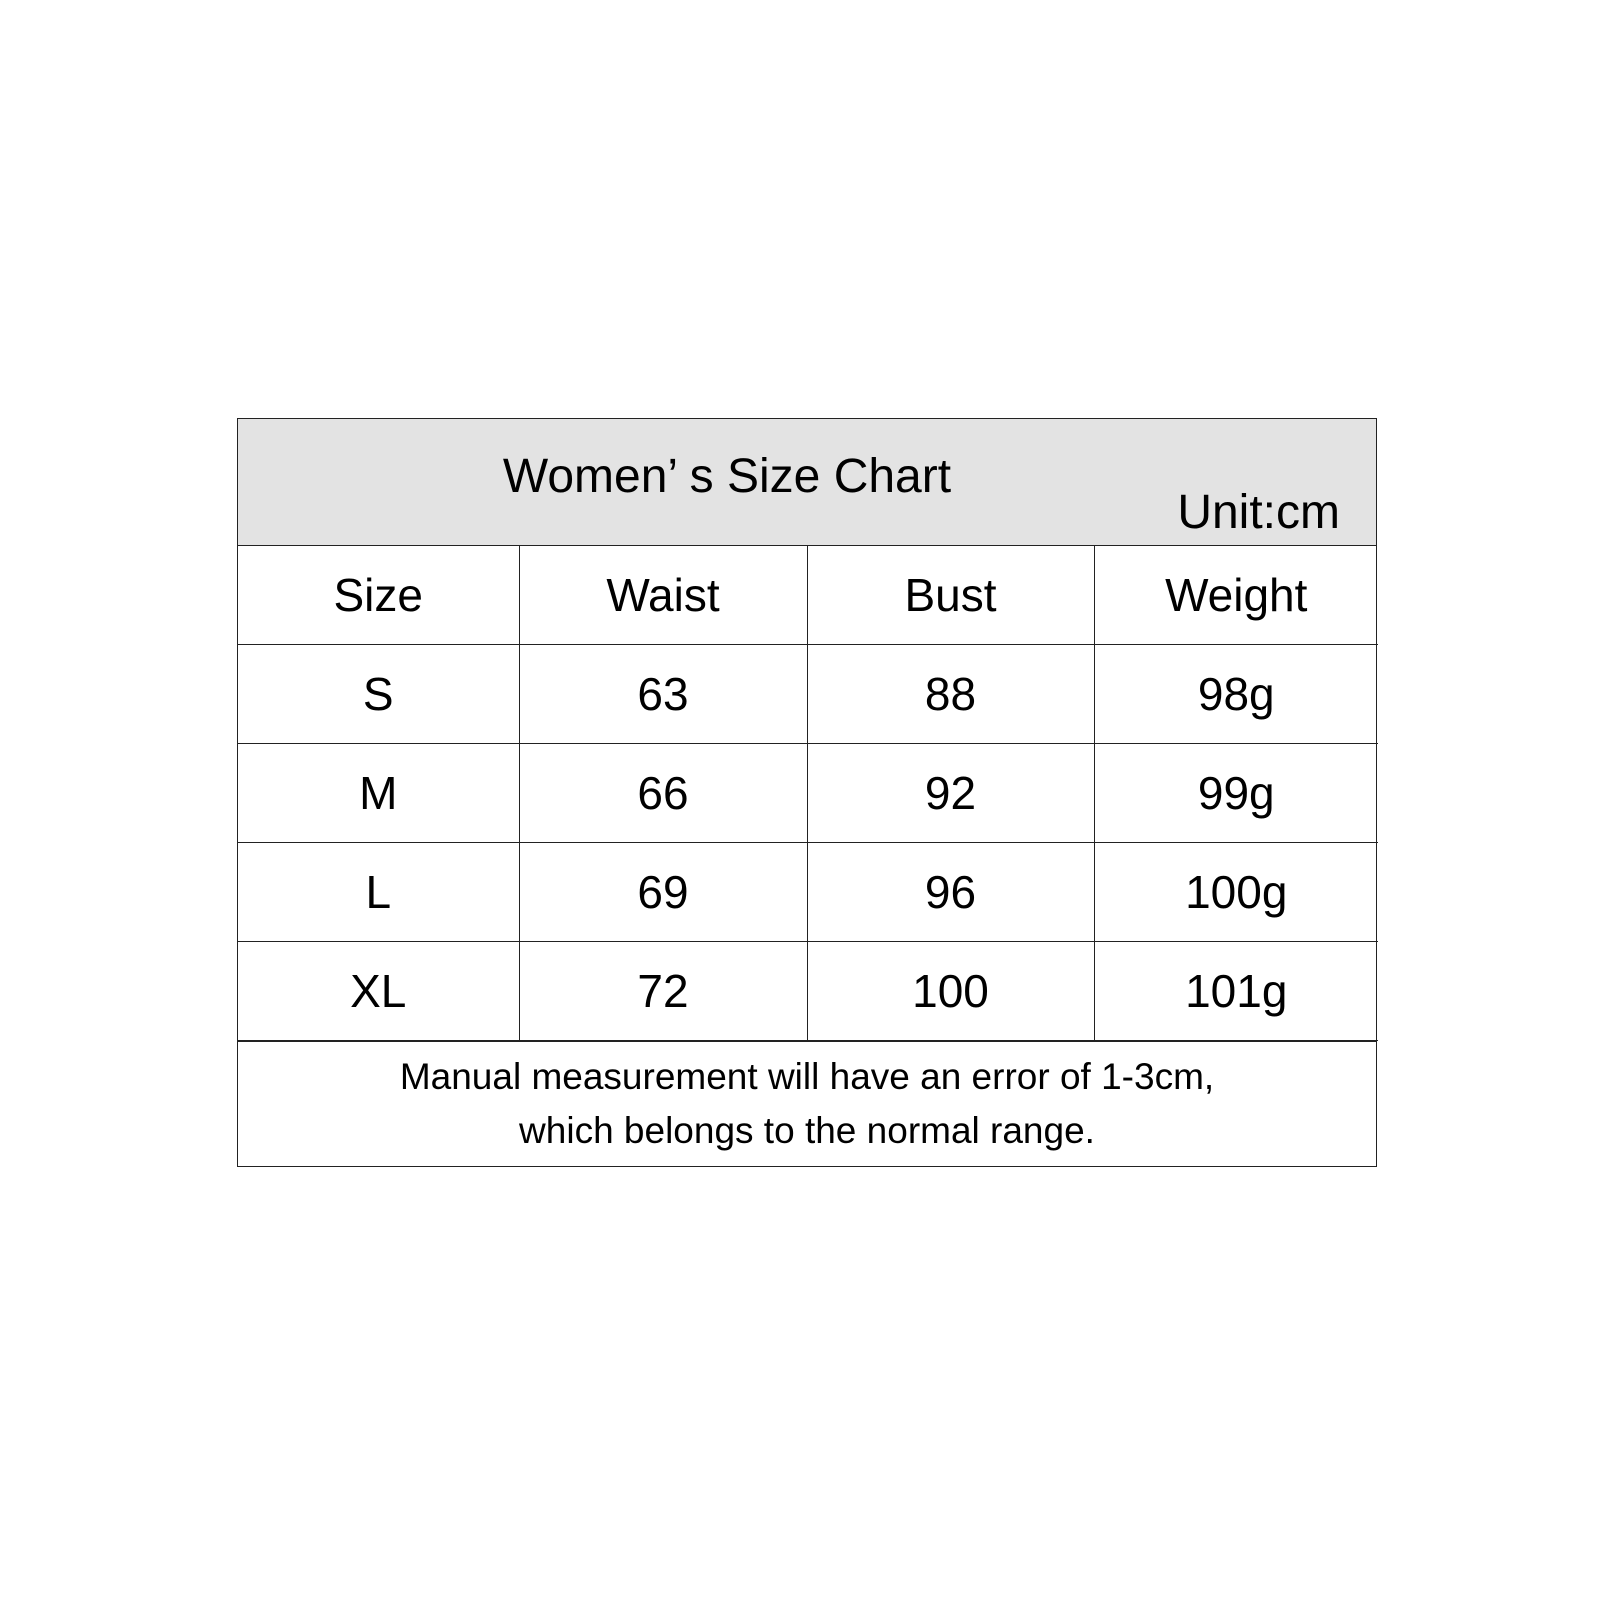 The height and width of the screenshot is (1600, 1600). I want to click on table-row: S 63 88 98g, so click(808, 694).